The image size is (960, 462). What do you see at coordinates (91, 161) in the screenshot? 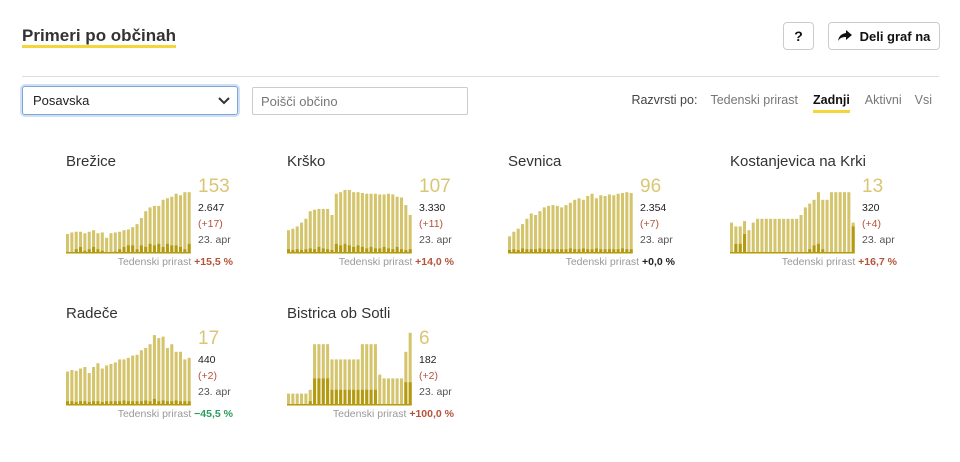
I see `municipality-name: Brežice` at bounding box center [91, 161].